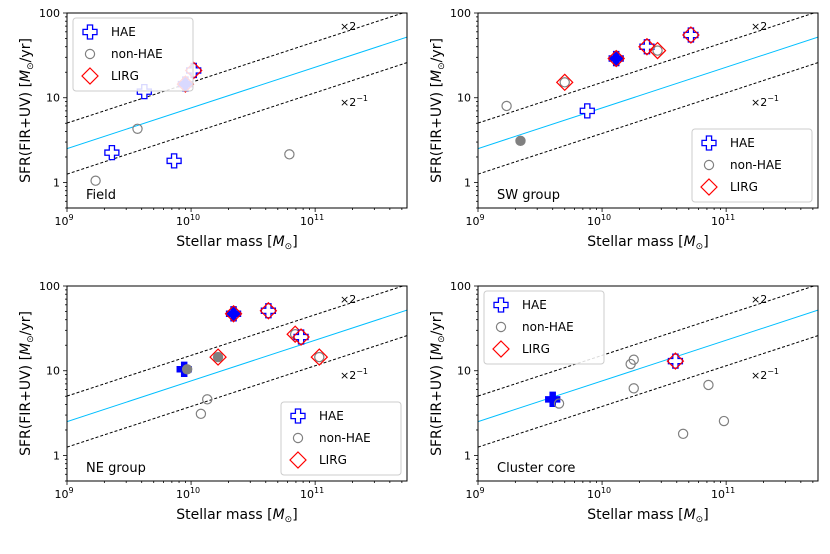 Image resolution: width=830 pixels, height=554 pixels. Describe the element at coordinates (536, 468) in the screenshot. I see `panel-title: Cluster core` at that location.